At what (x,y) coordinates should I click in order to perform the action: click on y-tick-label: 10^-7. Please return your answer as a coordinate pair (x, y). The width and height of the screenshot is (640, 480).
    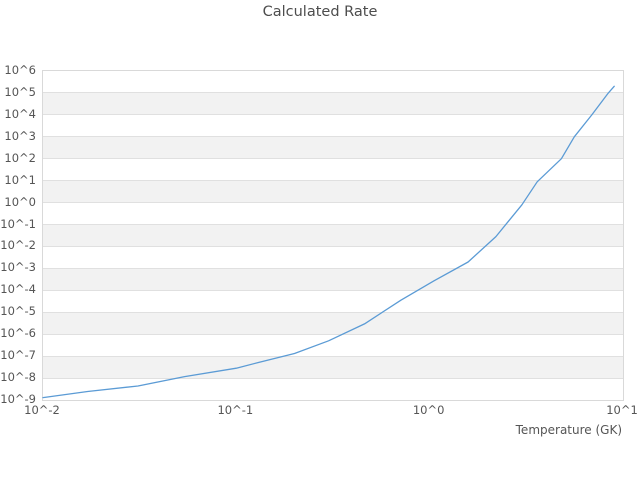
    Looking at the image, I should click on (18, 355).